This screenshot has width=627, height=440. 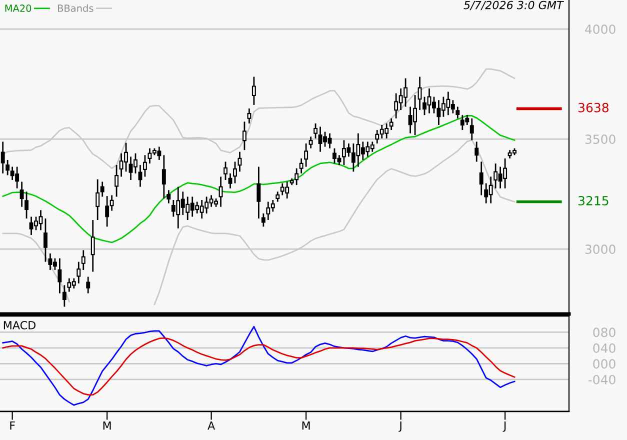 What do you see at coordinates (20, 325) in the screenshot?
I see `chart-title: MACD` at bounding box center [20, 325].